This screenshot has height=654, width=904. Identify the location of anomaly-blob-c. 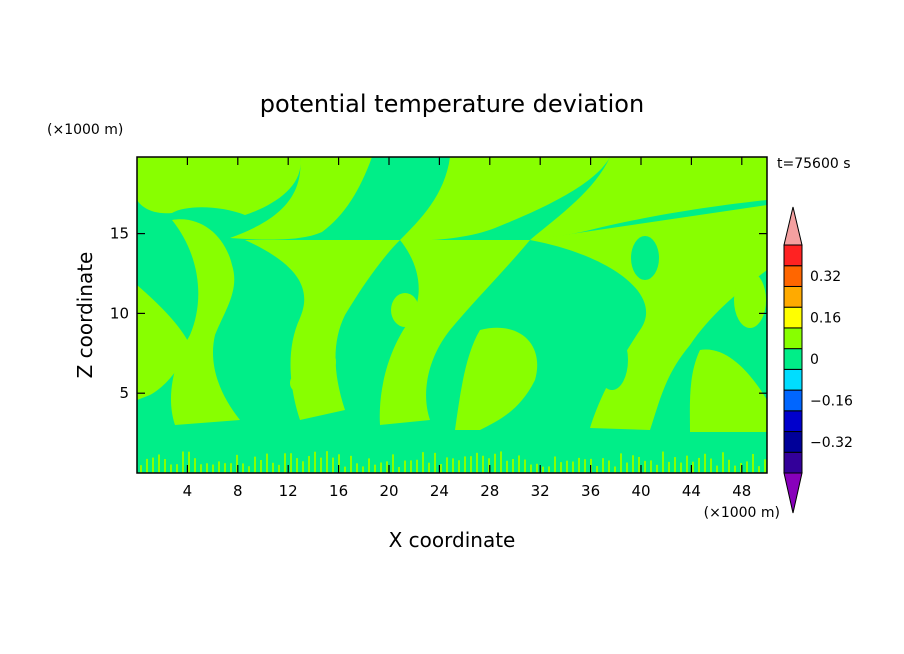
(298, 383).